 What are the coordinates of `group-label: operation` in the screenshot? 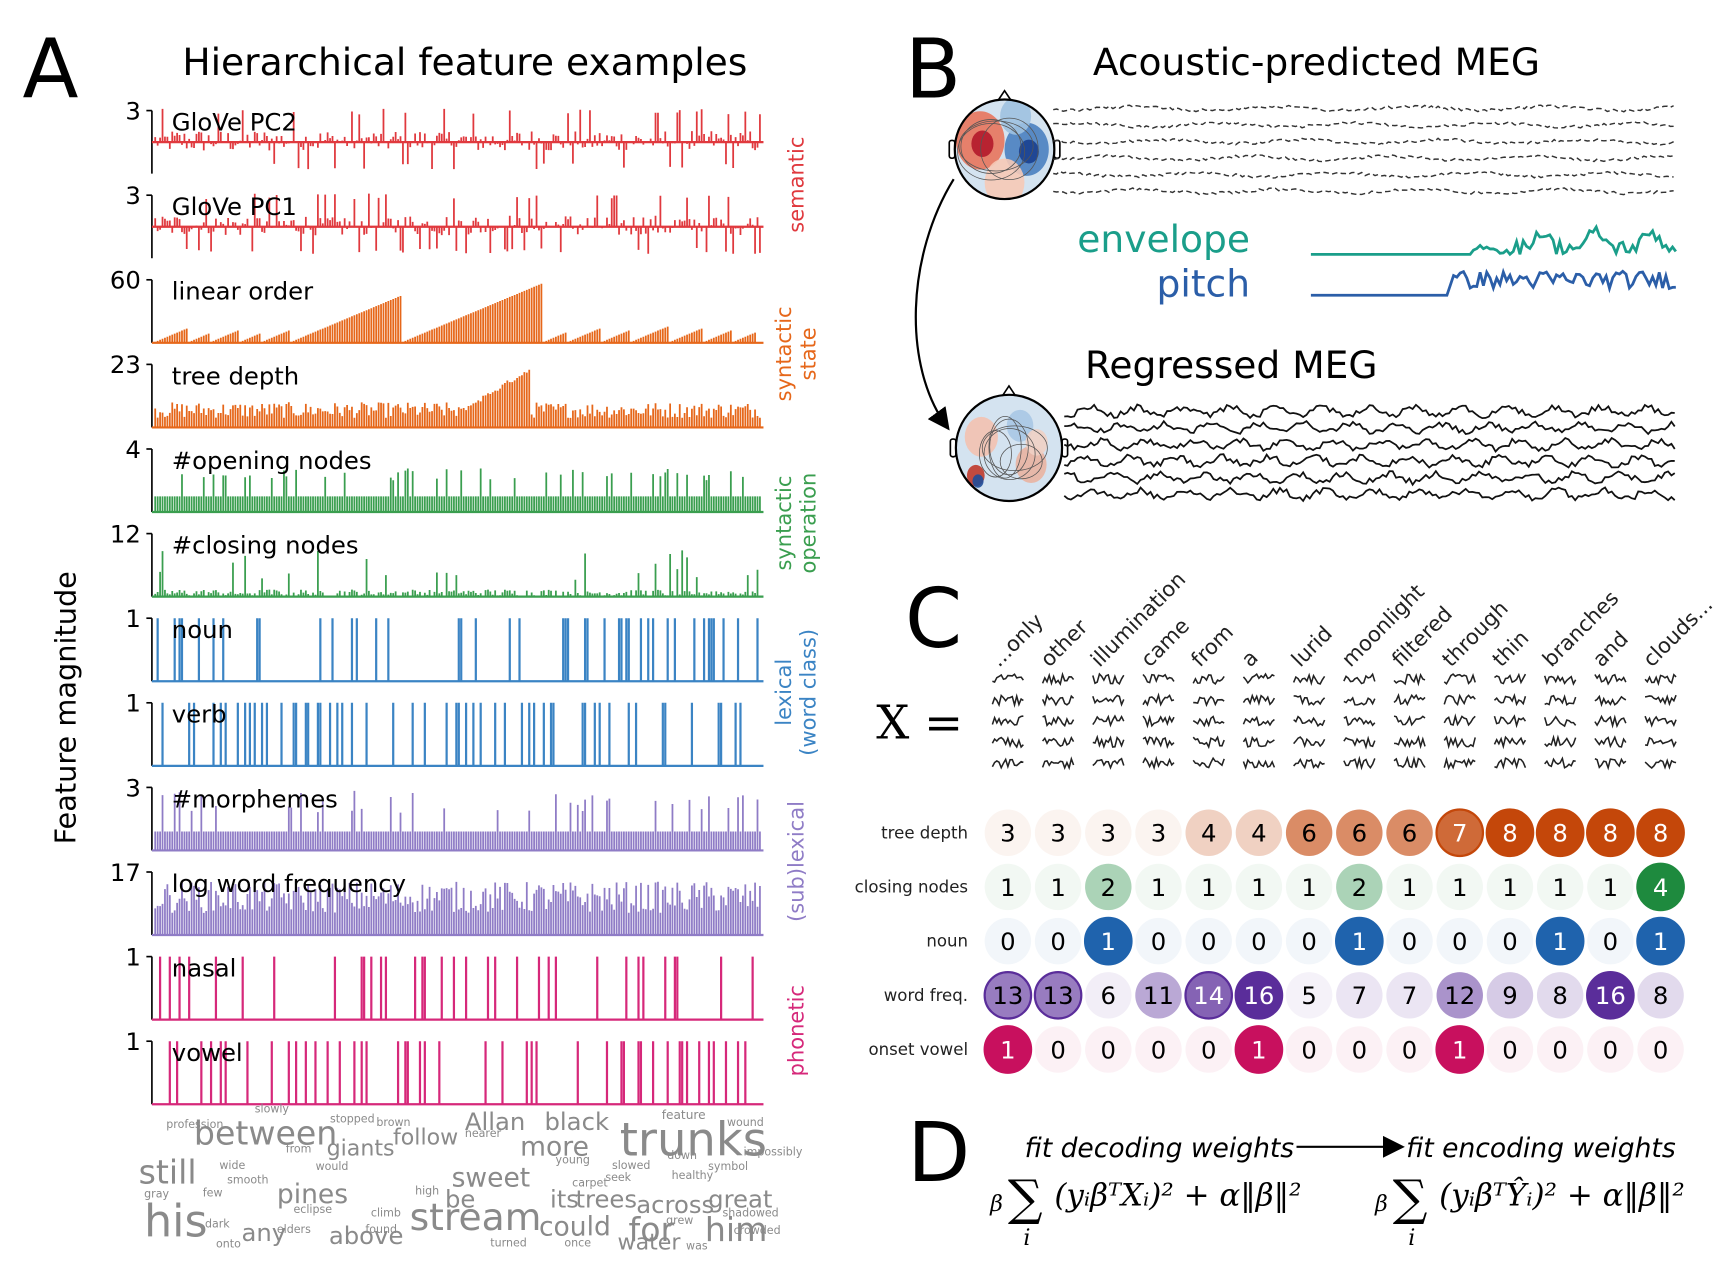 It's located at (807, 523).